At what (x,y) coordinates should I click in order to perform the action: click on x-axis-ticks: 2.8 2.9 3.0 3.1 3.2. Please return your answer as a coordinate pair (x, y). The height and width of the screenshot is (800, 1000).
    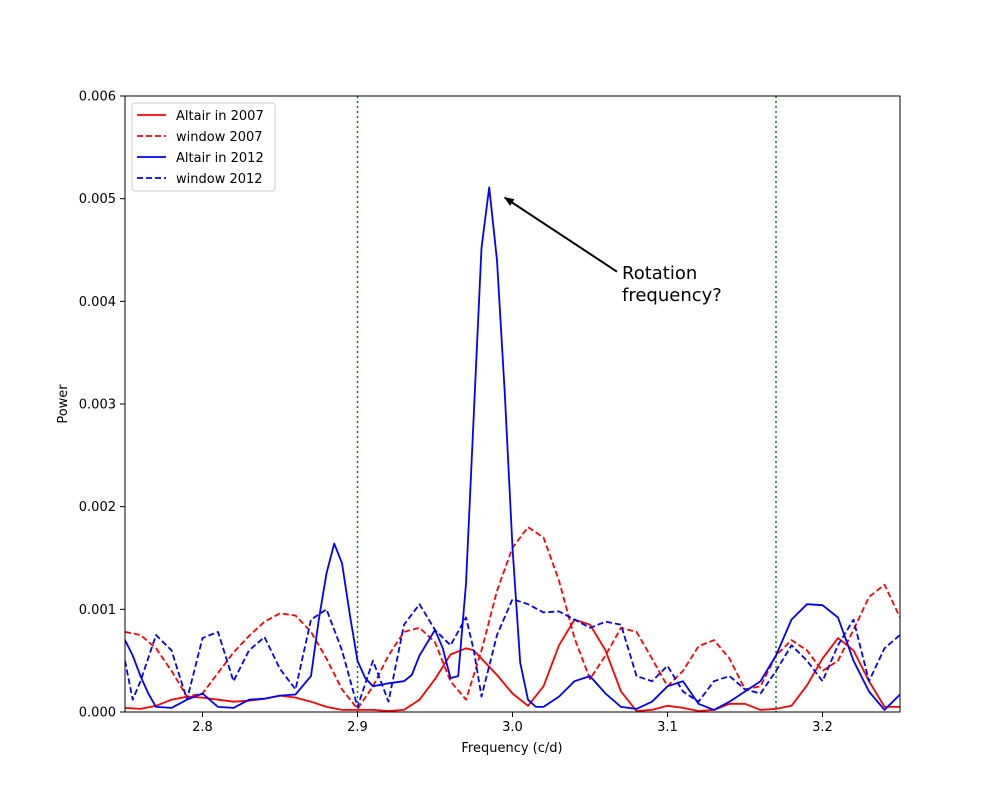
    Looking at the image, I should click on (512, 723).